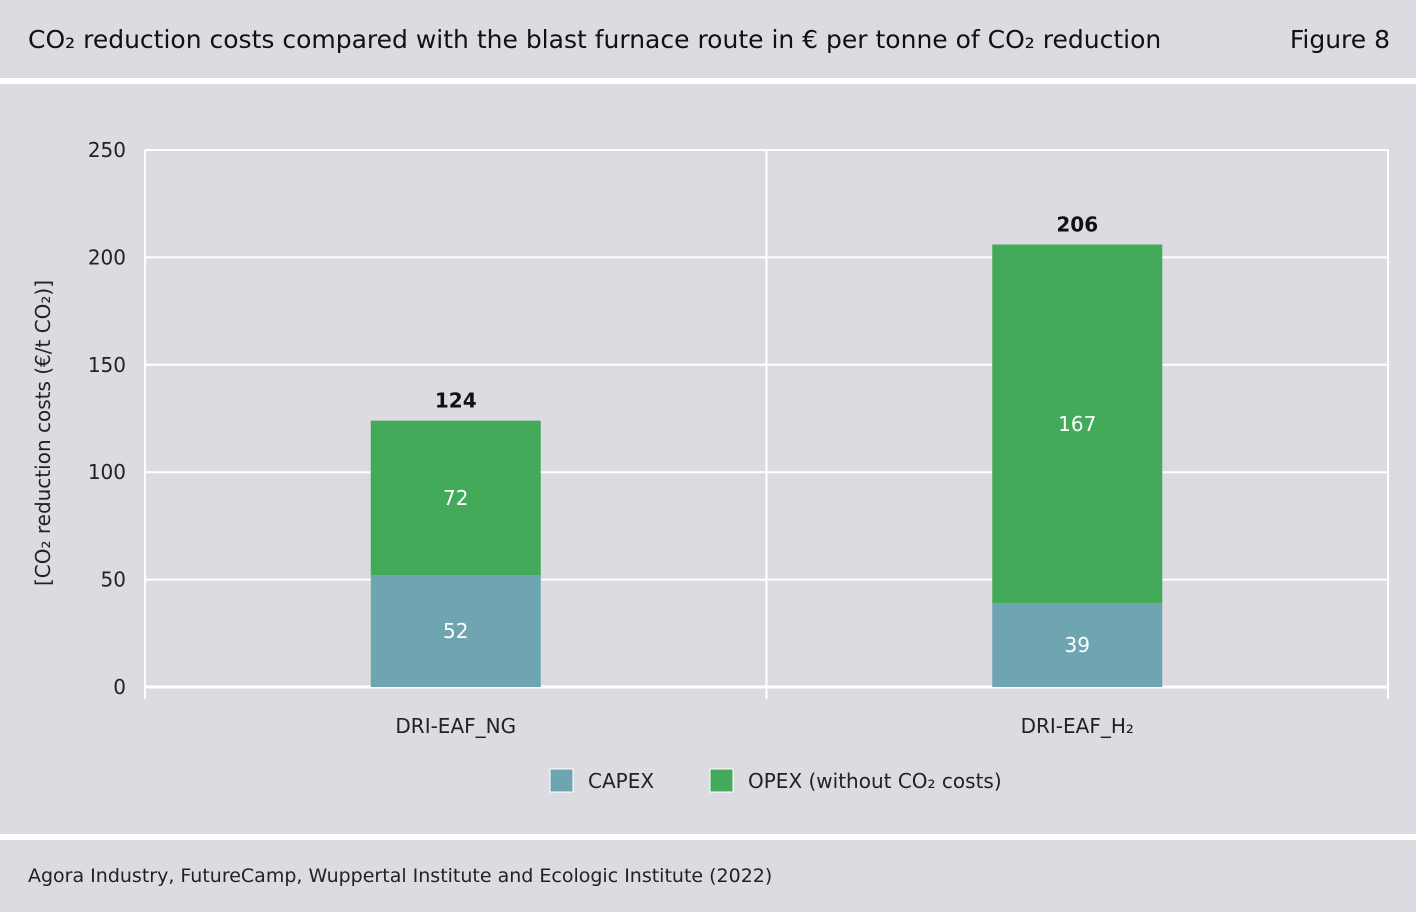 This screenshot has width=1416, height=912. What do you see at coordinates (1077, 225) in the screenshot?
I see `total-label: 206` at bounding box center [1077, 225].